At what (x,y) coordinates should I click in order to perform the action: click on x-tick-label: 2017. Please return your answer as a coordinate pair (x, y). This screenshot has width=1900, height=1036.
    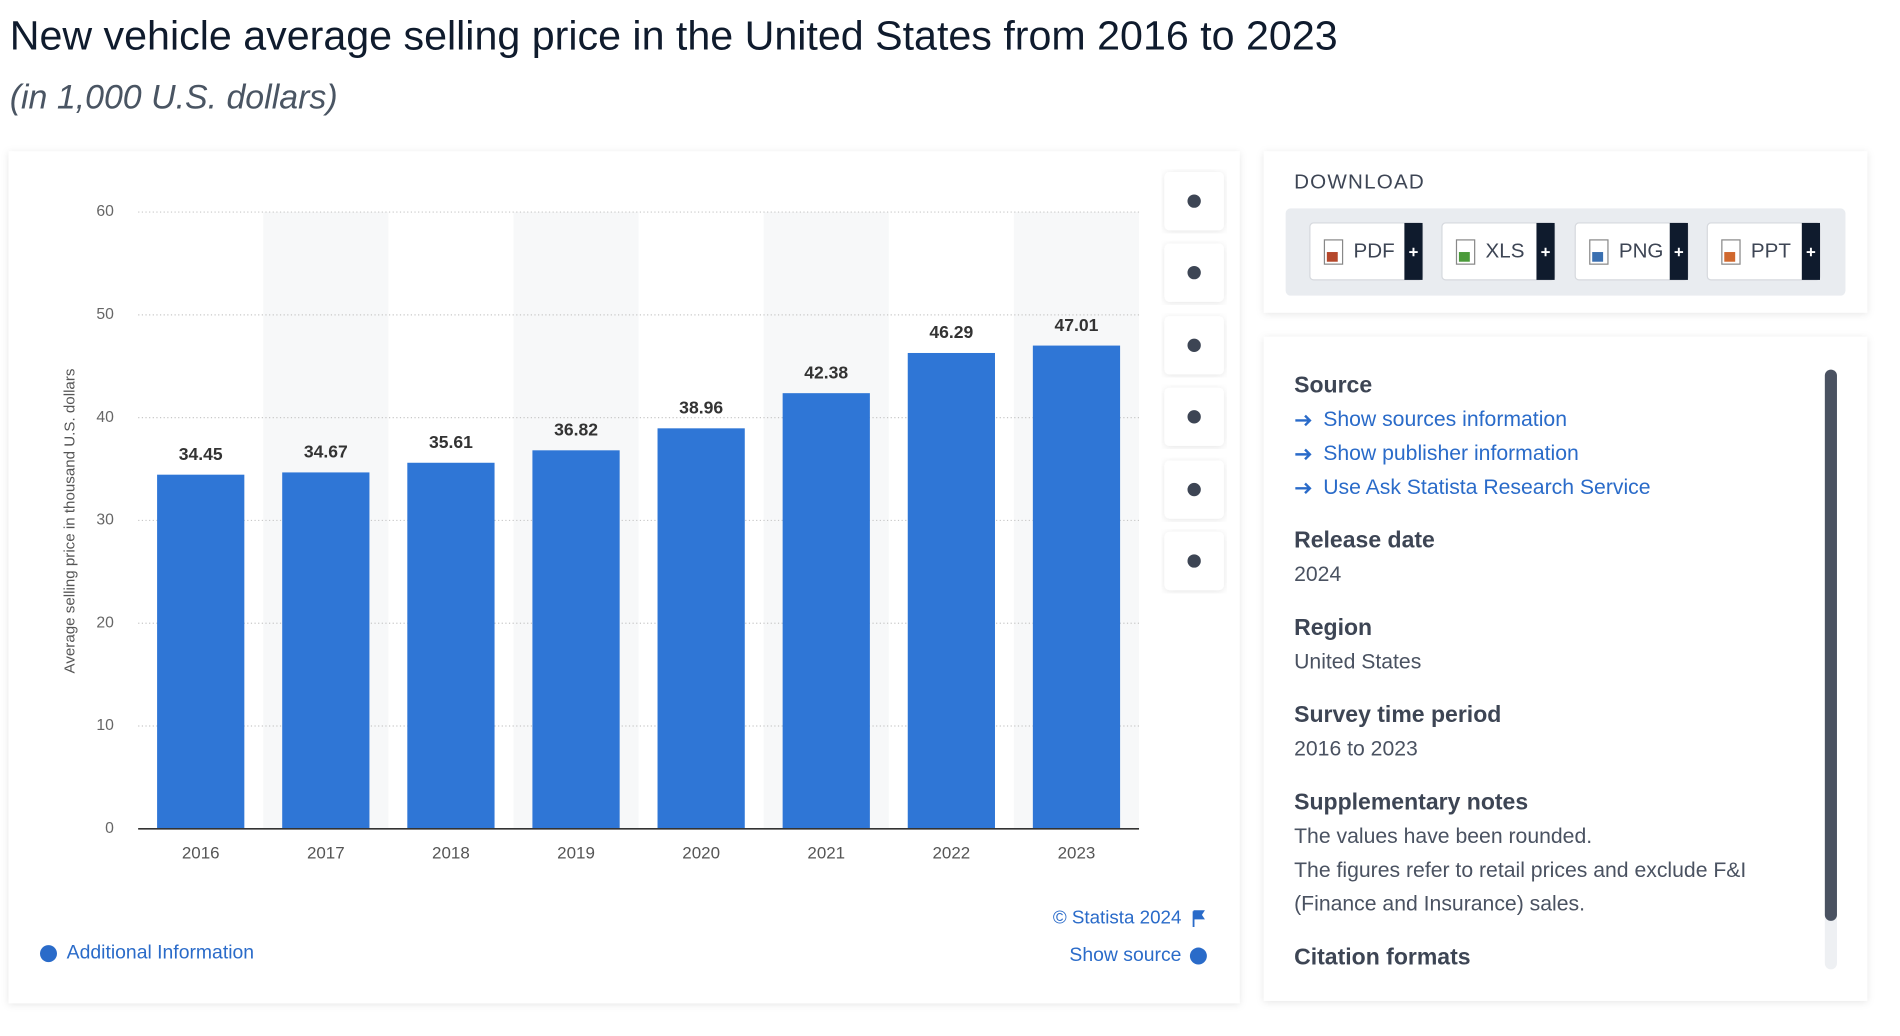
    Looking at the image, I should click on (326, 853).